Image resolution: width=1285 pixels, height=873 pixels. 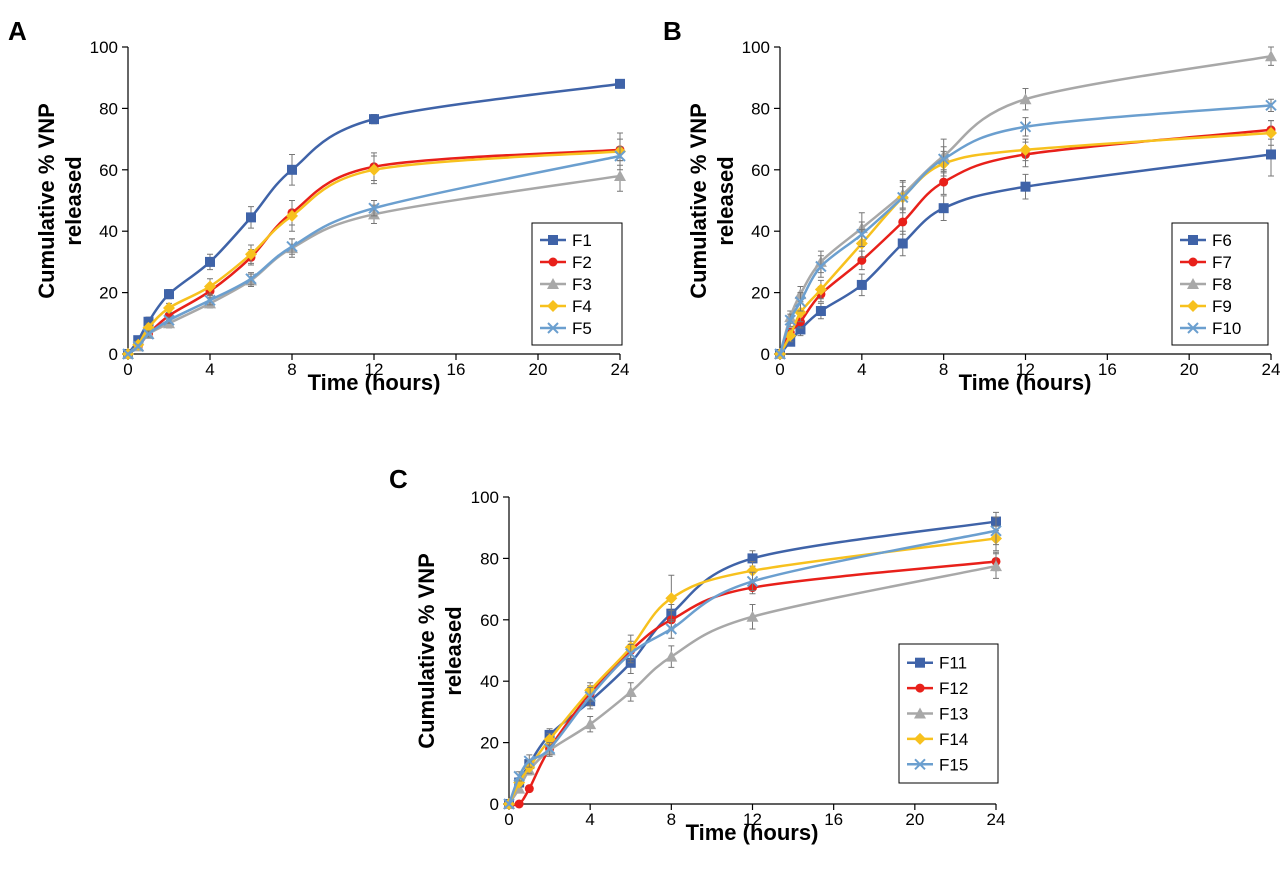 I want to click on legend-label: F12, so click(x=953, y=688).